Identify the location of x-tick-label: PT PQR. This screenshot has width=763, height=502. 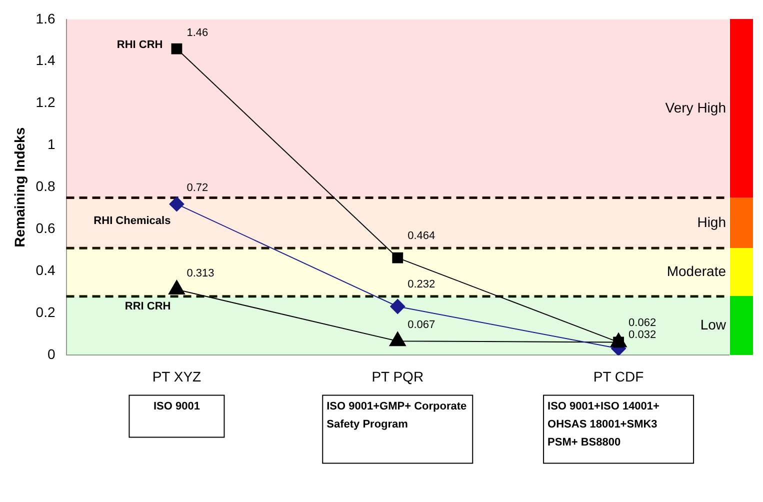
(398, 376).